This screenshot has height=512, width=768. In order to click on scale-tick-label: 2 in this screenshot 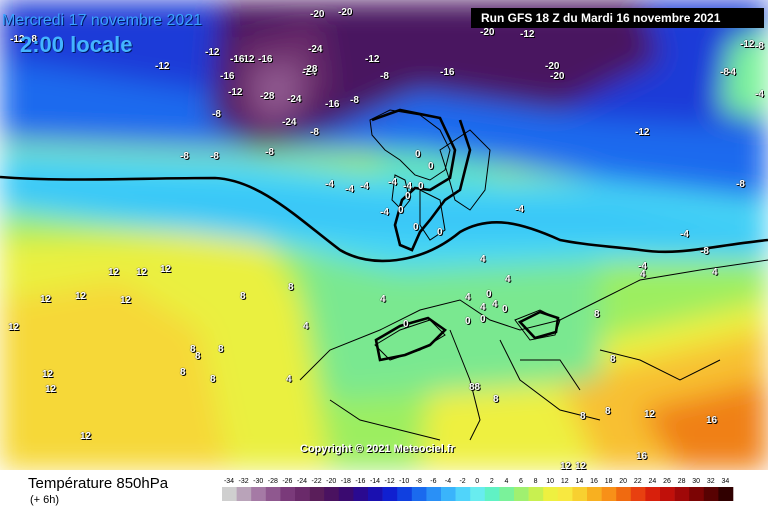, I will do `click(491, 481)`.